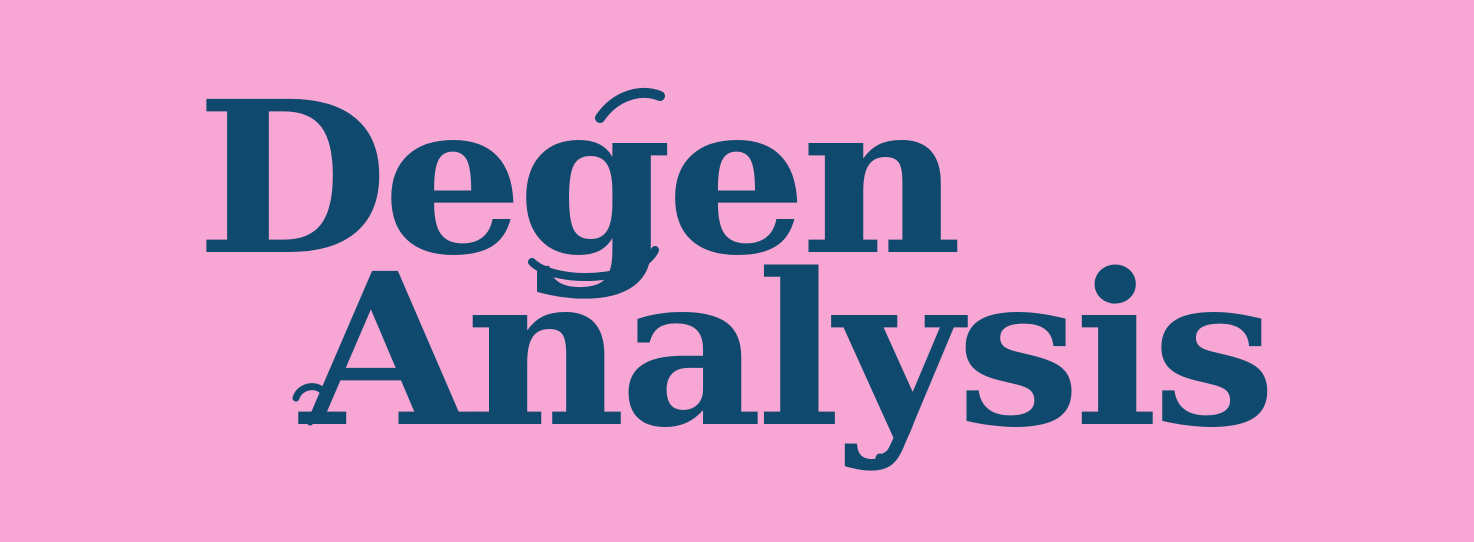 The image size is (1474, 542). I want to click on y-tail-swash-decoration, so click(895, 439).